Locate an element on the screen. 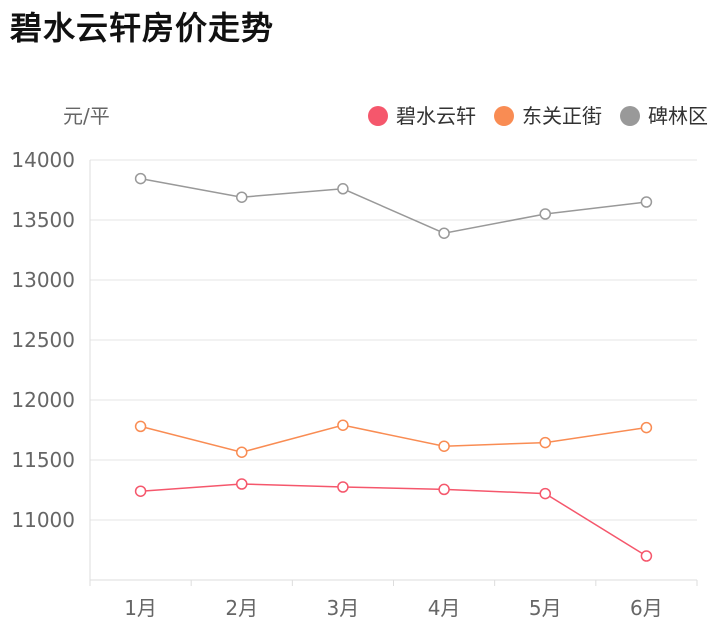 This screenshot has height=640, width=718. chart-legend: 碧水云轩 东关正街 碑林区 is located at coordinates (529, 116).